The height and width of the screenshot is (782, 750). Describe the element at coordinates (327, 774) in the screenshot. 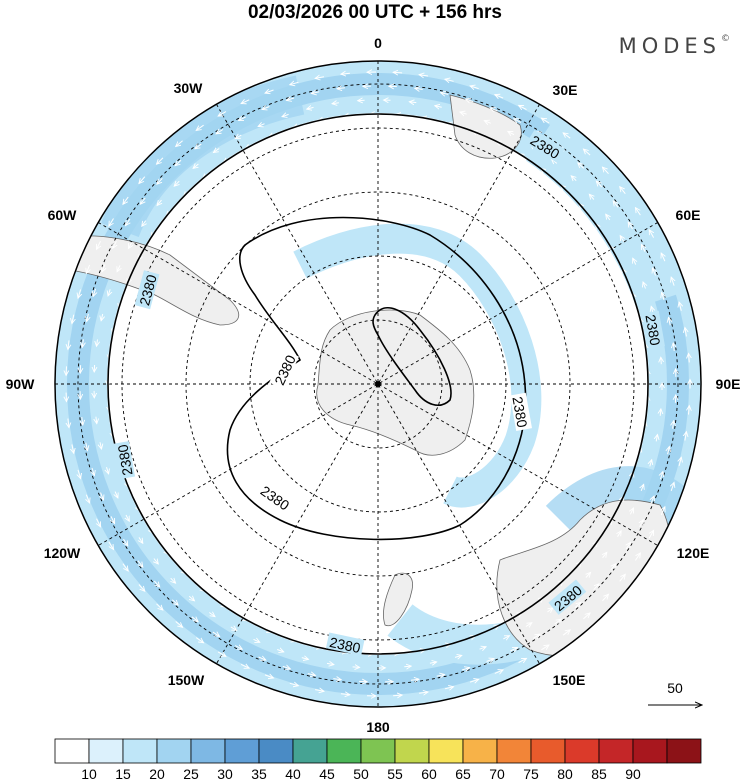

I see `colorbar-tick-label: 45` at that location.